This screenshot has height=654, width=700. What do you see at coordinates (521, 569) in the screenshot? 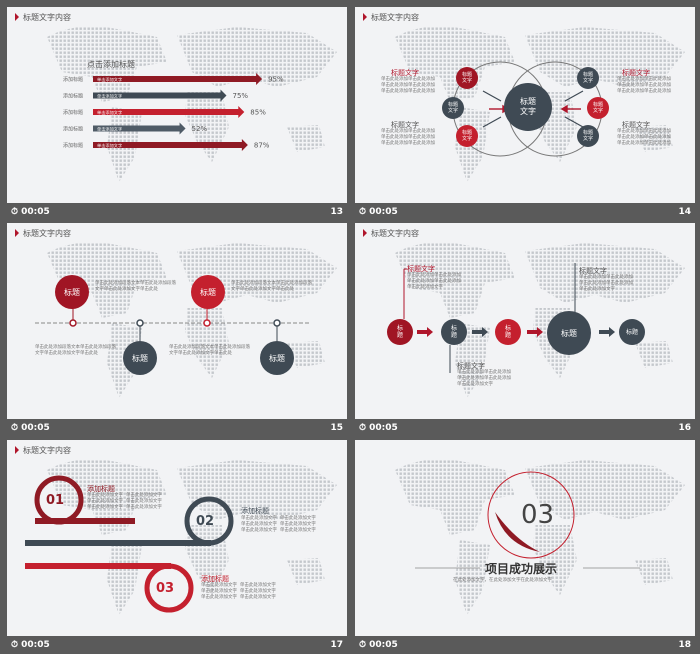
I see `section-title: 项目成功展示` at bounding box center [521, 569].